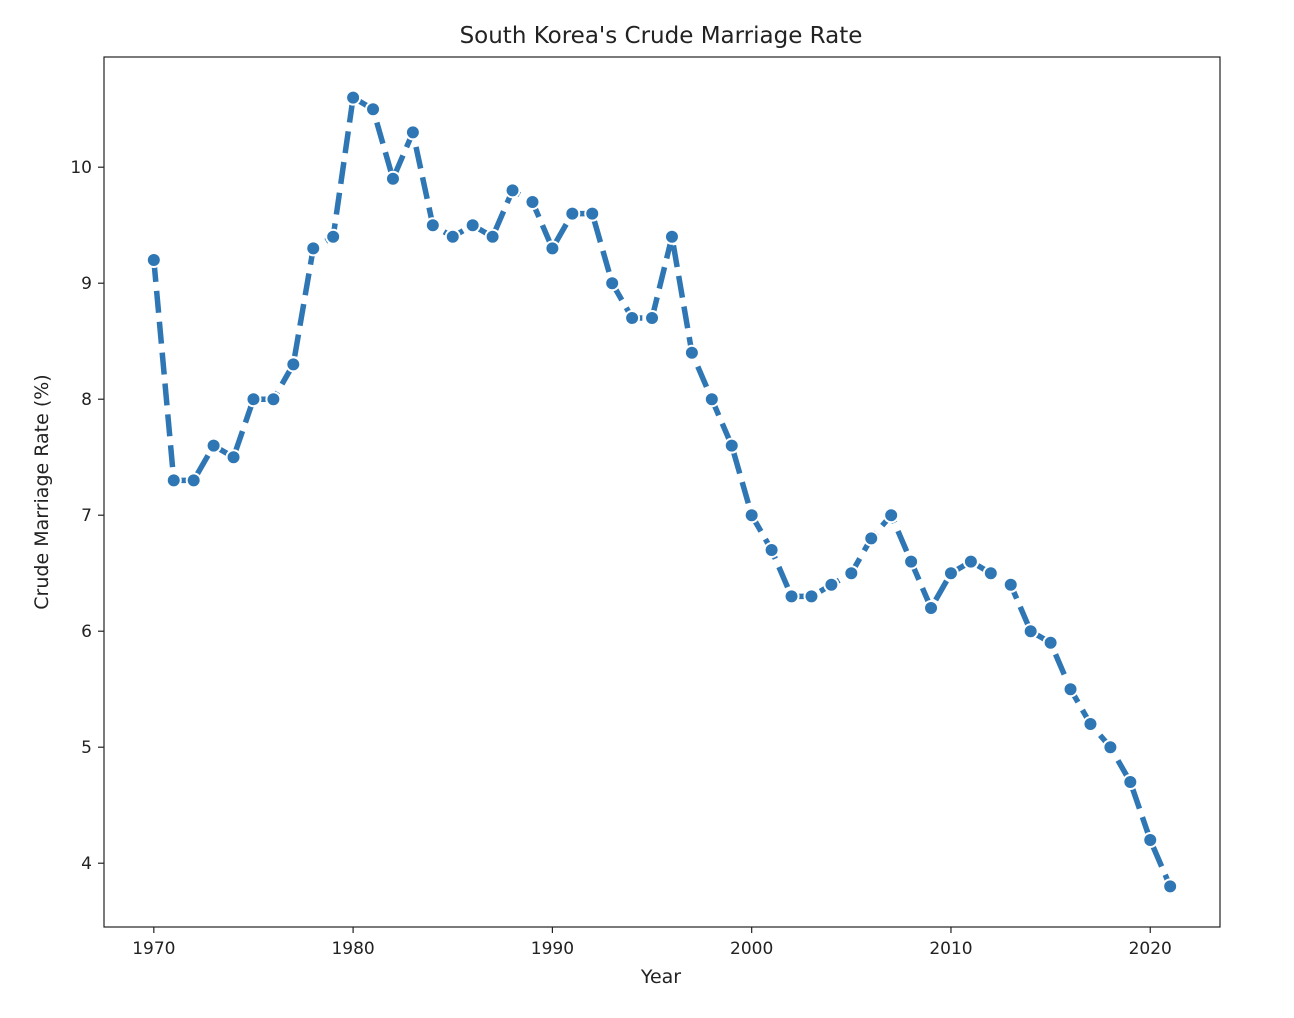  I want to click on y-tick-label: 8, so click(86, 400).